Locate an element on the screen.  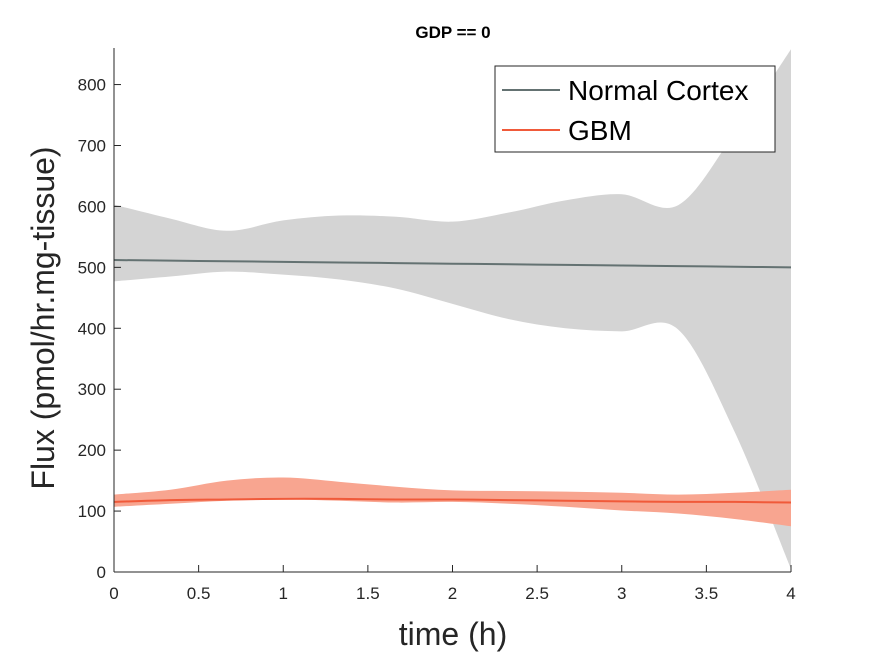
legend-box is located at coordinates (635, 109).